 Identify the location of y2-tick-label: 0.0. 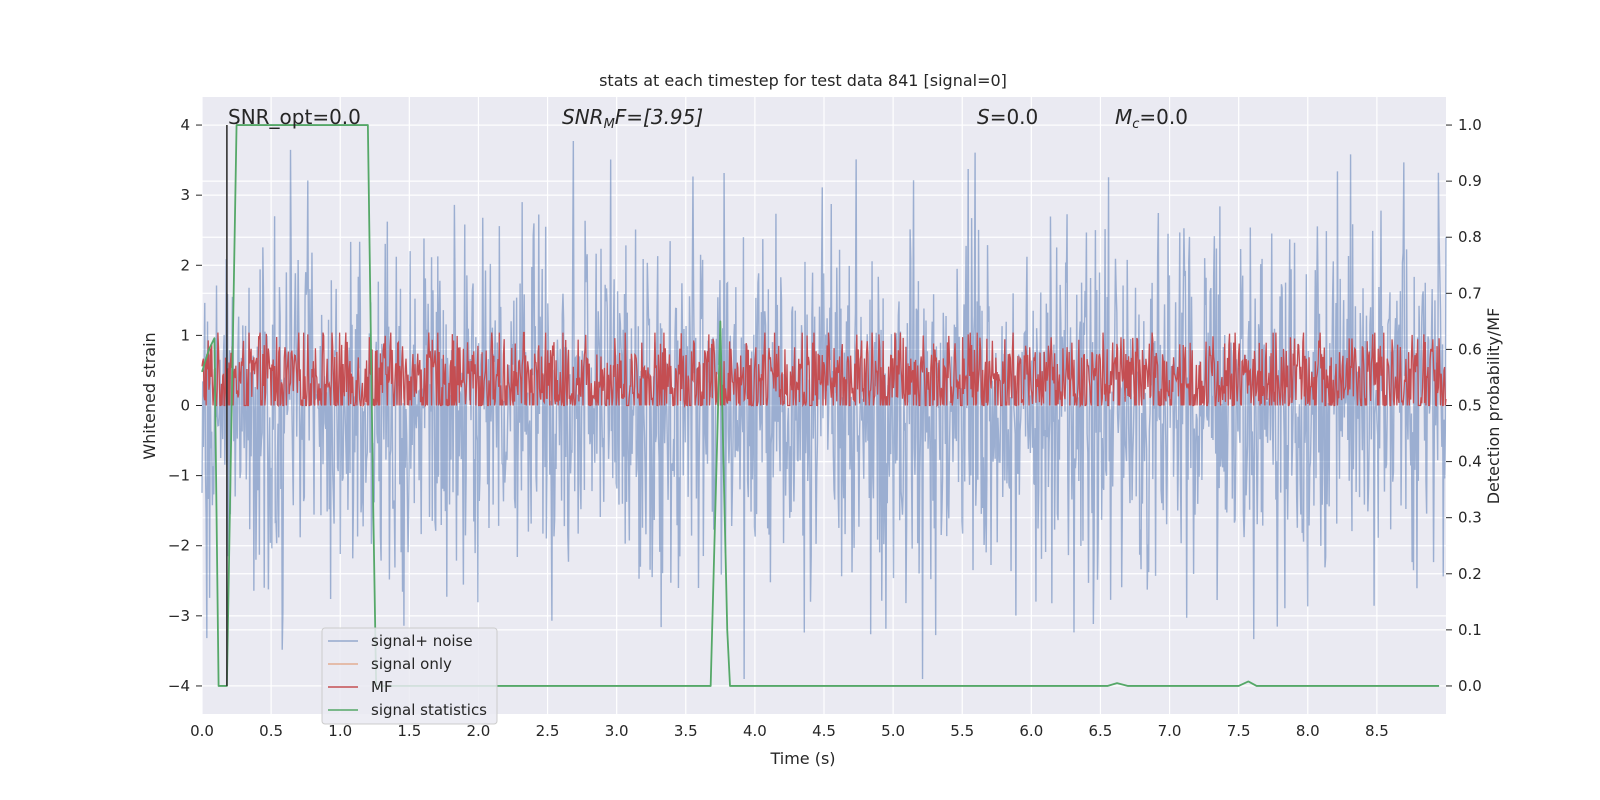
(1470, 686).